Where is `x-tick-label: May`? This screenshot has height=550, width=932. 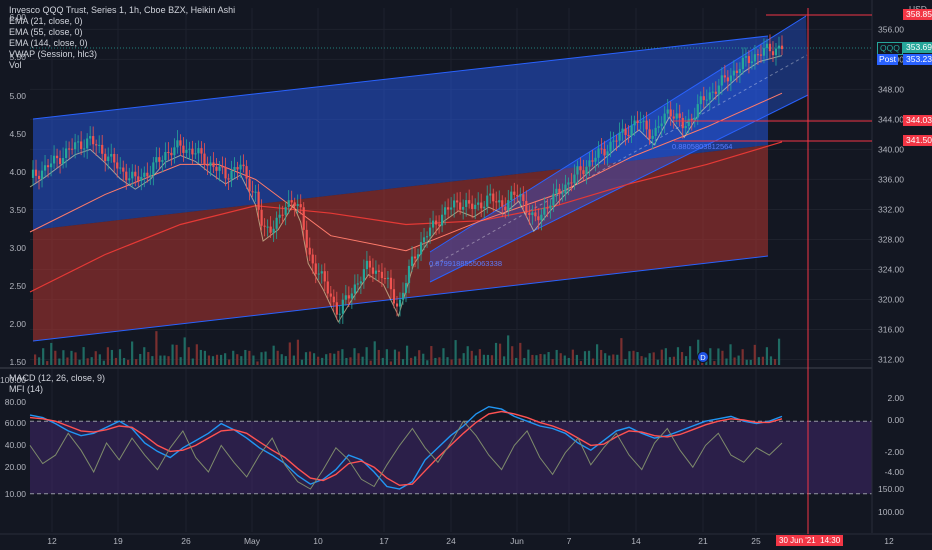 x-tick-label: May is located at coordinates (252, 541).